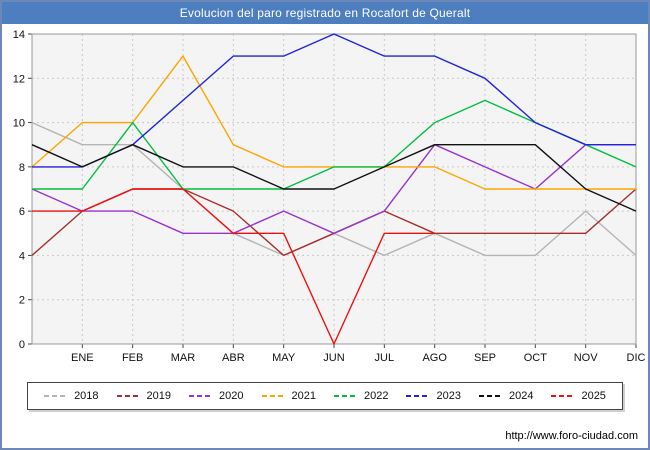 This screenshot has height=450, width=650. What do you see at coordinates (22, 212) in the screenshot?
I see `svg-text: 6` at bounding box center [22, 212].